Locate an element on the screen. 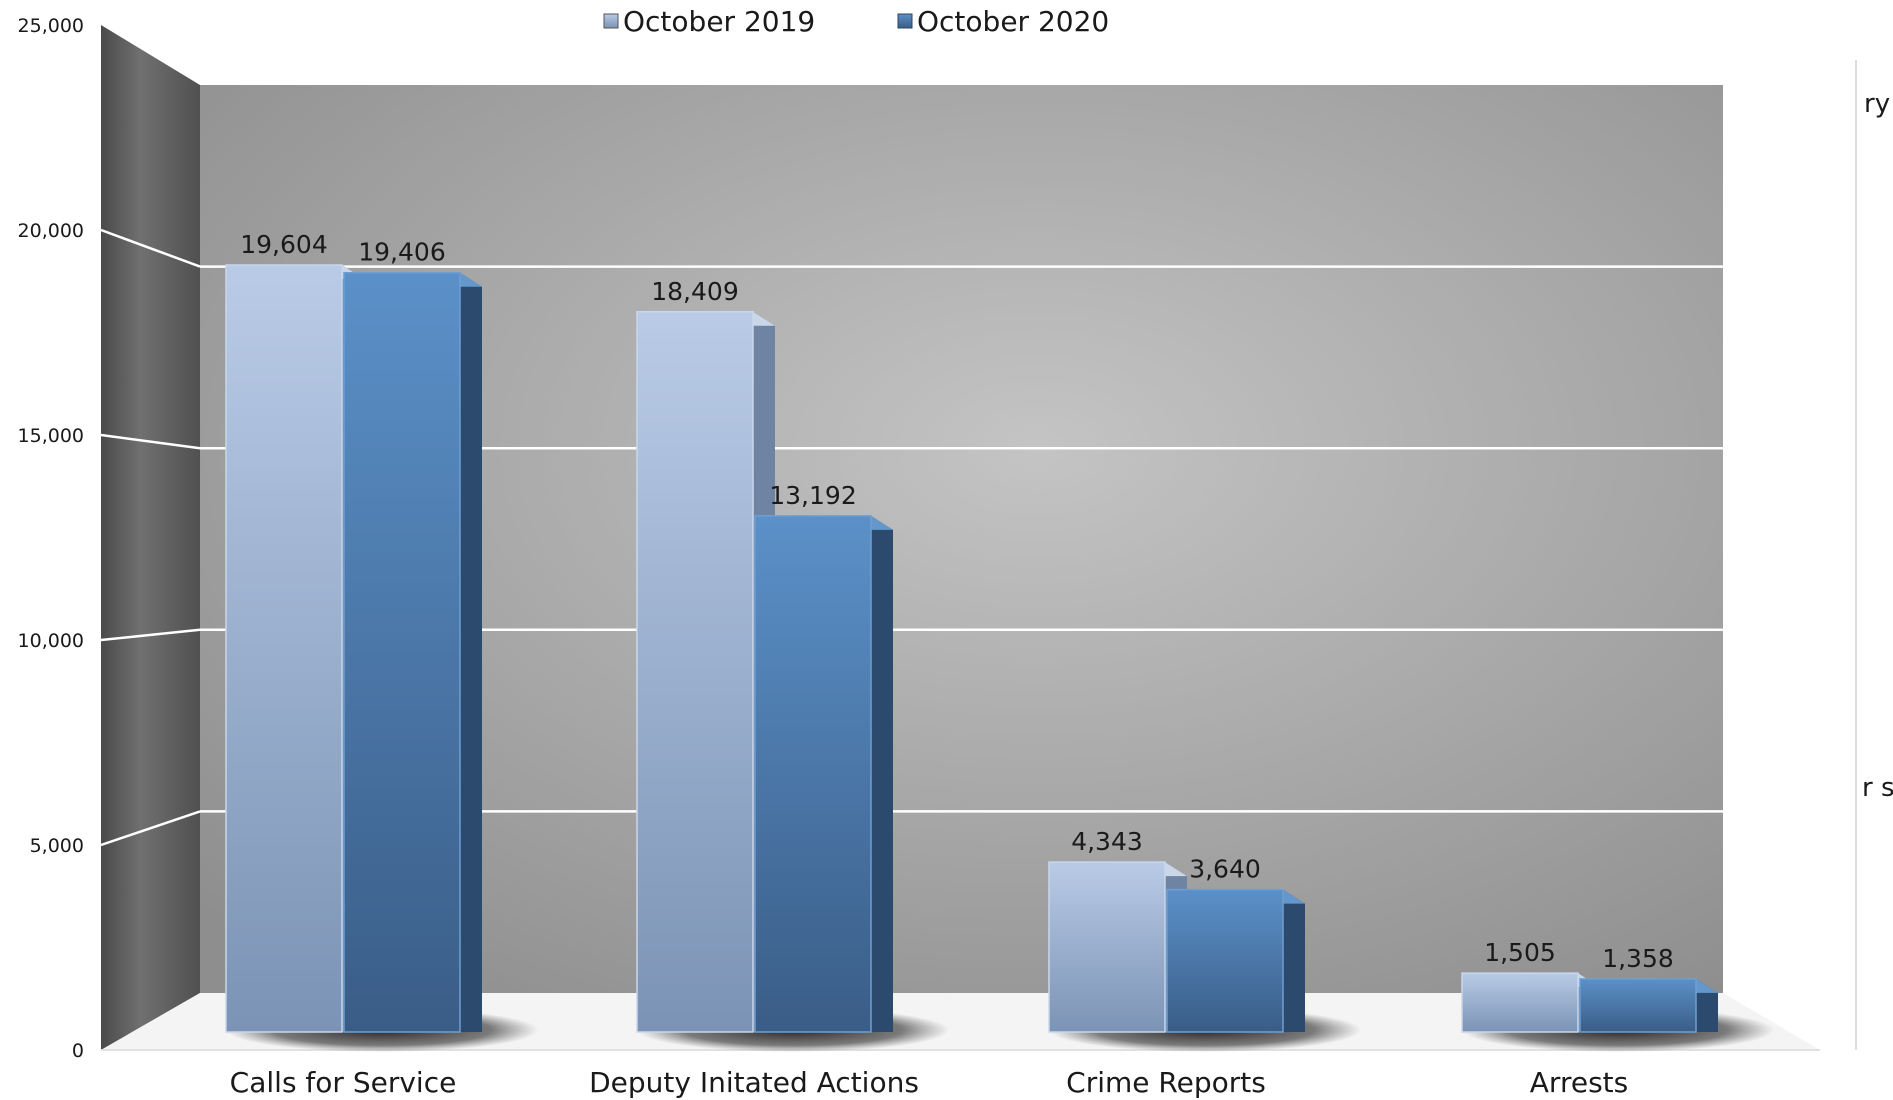  legend: October 2019 October 2020 is located at coordinates (856, 21).